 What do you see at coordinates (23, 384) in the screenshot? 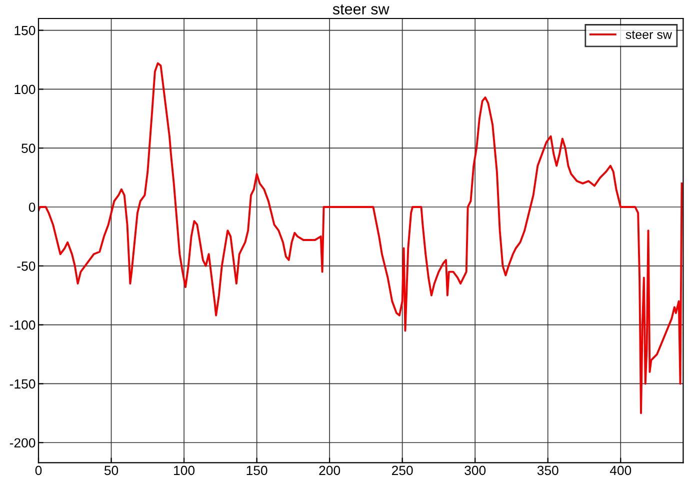
I see `y-tick-label: -150` at bounding box center [23, 384].